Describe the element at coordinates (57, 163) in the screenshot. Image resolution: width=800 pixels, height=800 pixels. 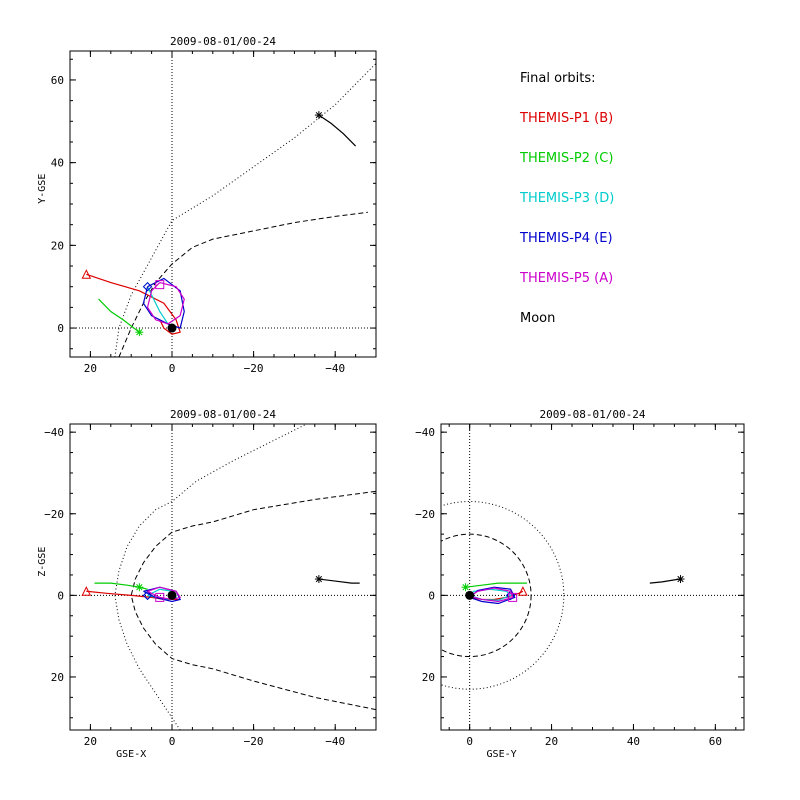
I see `y-tick-label: 40` at that location.